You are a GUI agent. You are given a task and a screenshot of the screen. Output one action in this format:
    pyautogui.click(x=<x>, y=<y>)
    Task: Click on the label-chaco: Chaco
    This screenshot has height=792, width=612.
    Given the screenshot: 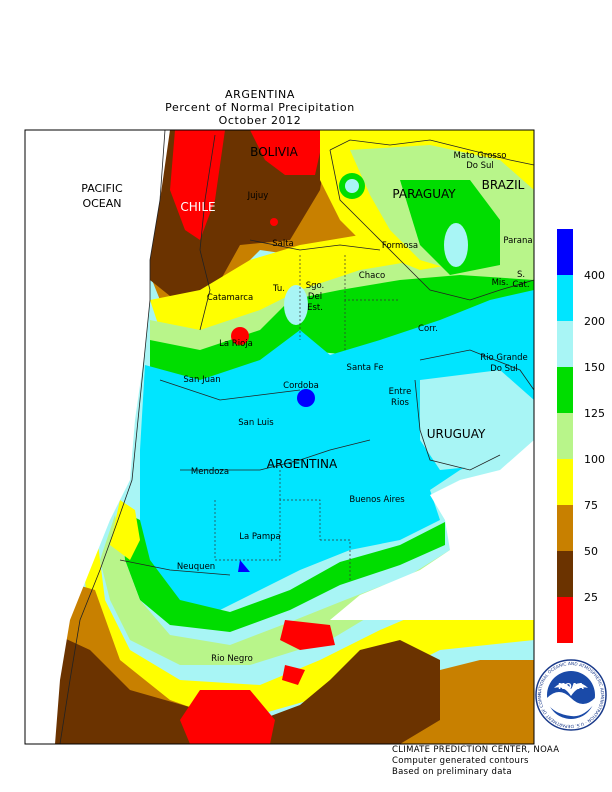 What is the action you would take?
    pyautogui.click(x=372, y=276)
    